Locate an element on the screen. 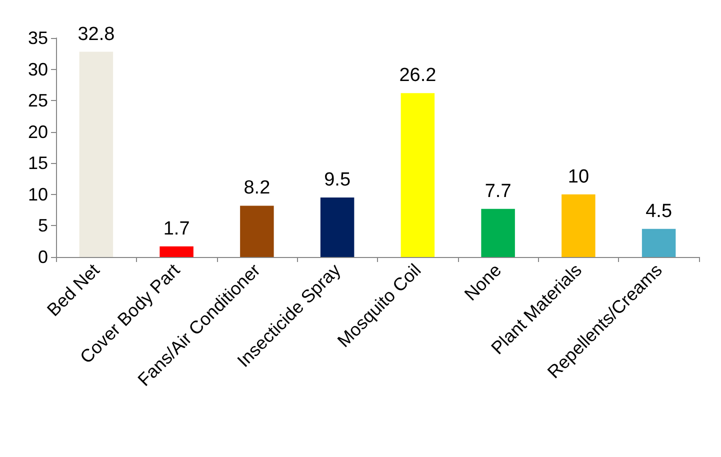  data-label: 1.7 is located at coordinates (176, 229).